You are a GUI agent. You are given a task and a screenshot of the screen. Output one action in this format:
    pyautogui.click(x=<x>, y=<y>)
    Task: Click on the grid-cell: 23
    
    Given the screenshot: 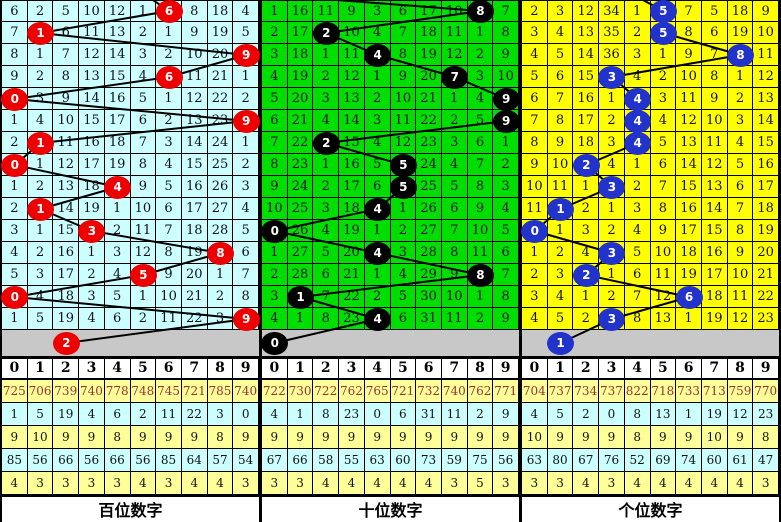 What is the action you would take?
    pyautogui.click(x=352, y=319)
    